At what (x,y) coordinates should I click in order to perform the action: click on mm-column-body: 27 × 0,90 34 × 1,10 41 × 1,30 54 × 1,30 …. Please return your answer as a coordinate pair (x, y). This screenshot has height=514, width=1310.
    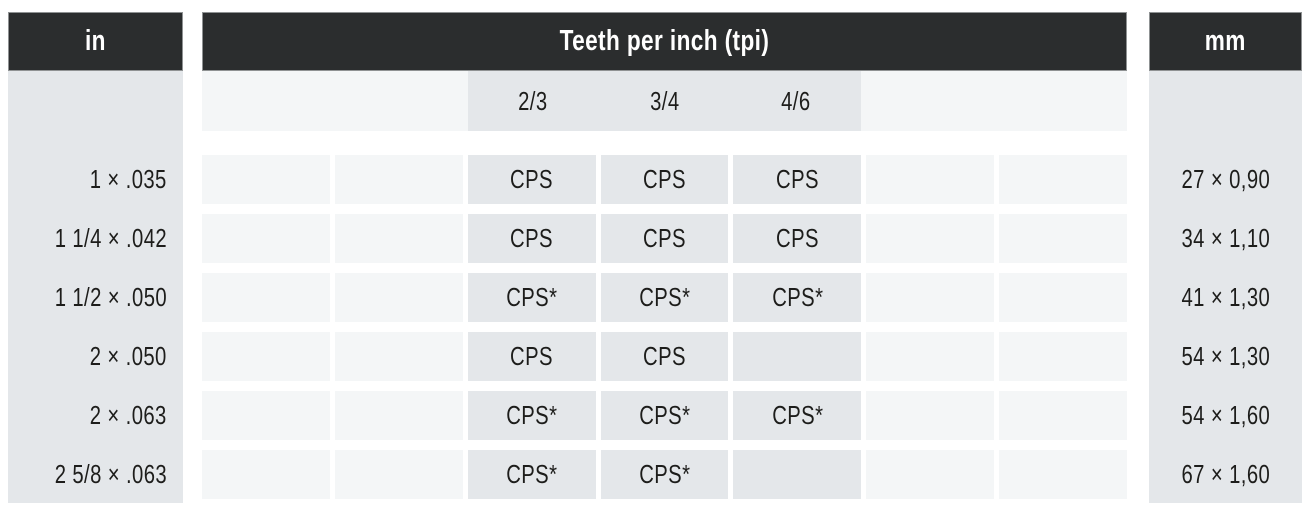
    Looking at the image, I should click on (1225, 287).